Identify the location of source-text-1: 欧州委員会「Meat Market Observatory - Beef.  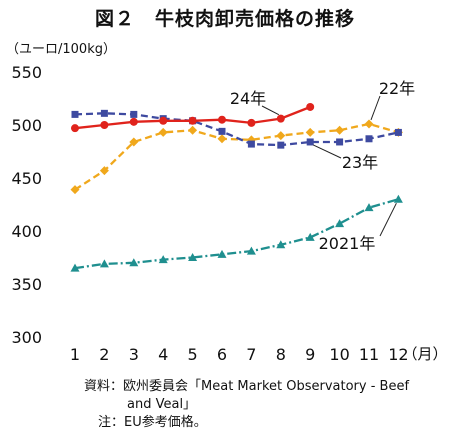
(266, 386).